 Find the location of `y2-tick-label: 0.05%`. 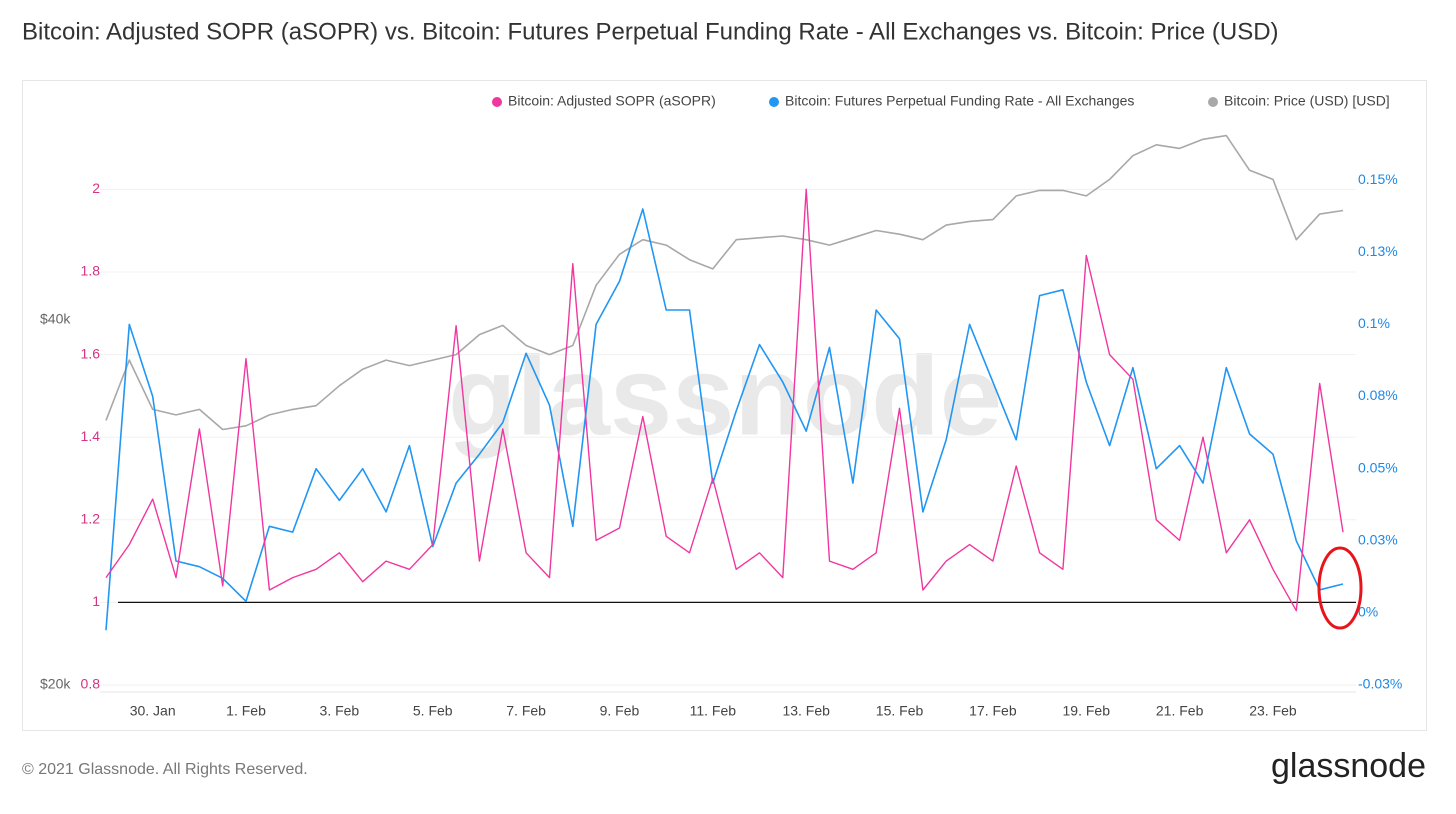

y2-tick-label: 0.05% is located at coordinates (1378, 467).